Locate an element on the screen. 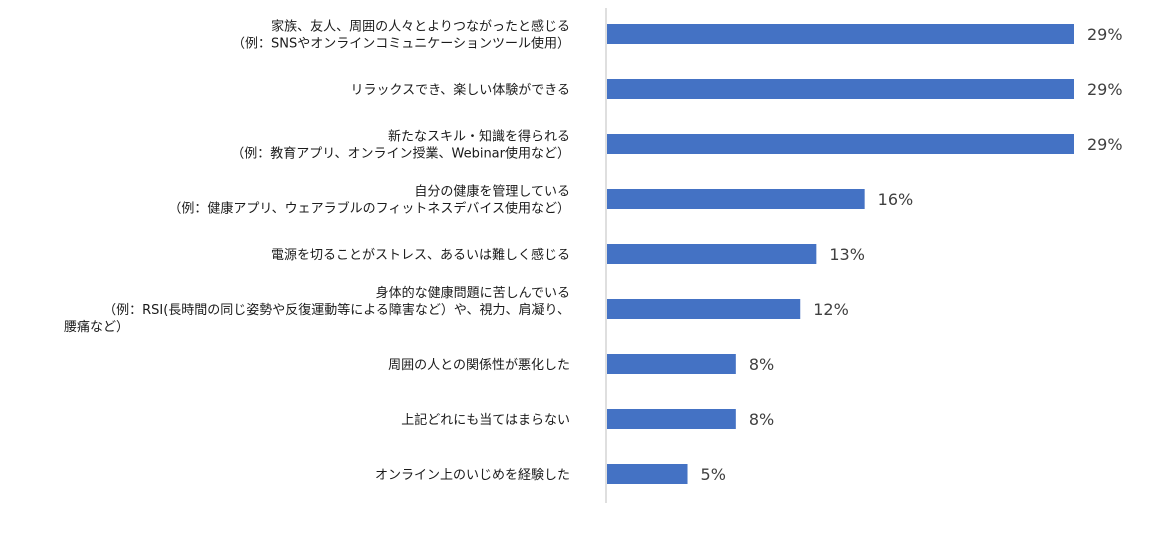 This screenshot has width=1163, height=537. value-label-9: 5% is located at coordinates (713, 474).